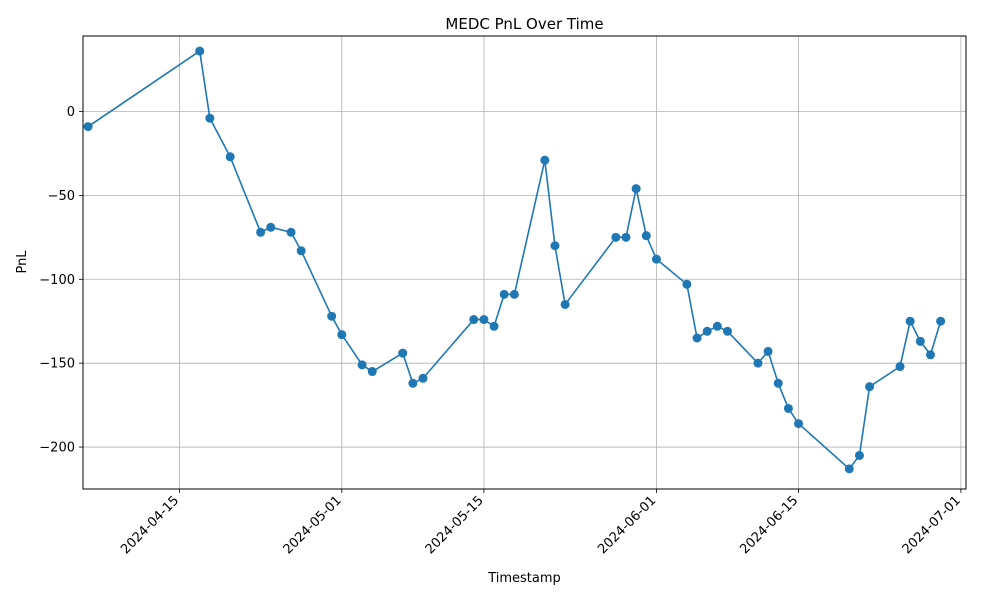 This screenshot has height=600, width=1000. I want to click on chart-title: MEDC PnL Over Time, so click(524, 24).